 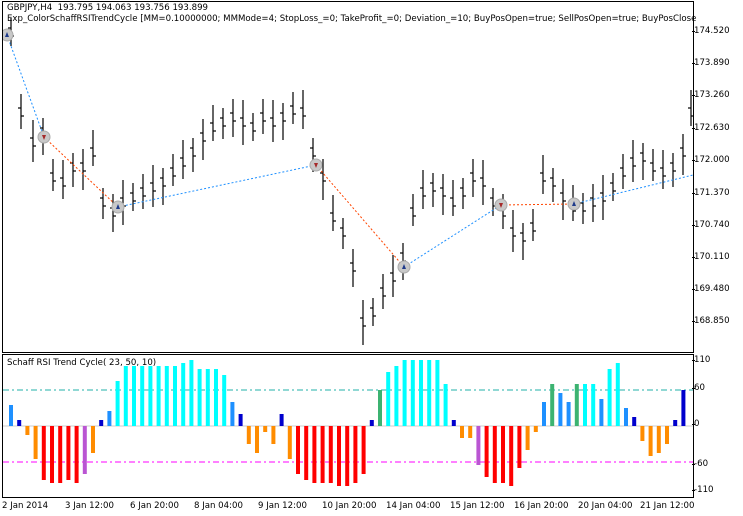 What do you see at coordinates (700, 464) in the screenshot?
I see `level-tick: -60` at bounding box center [700, 464].